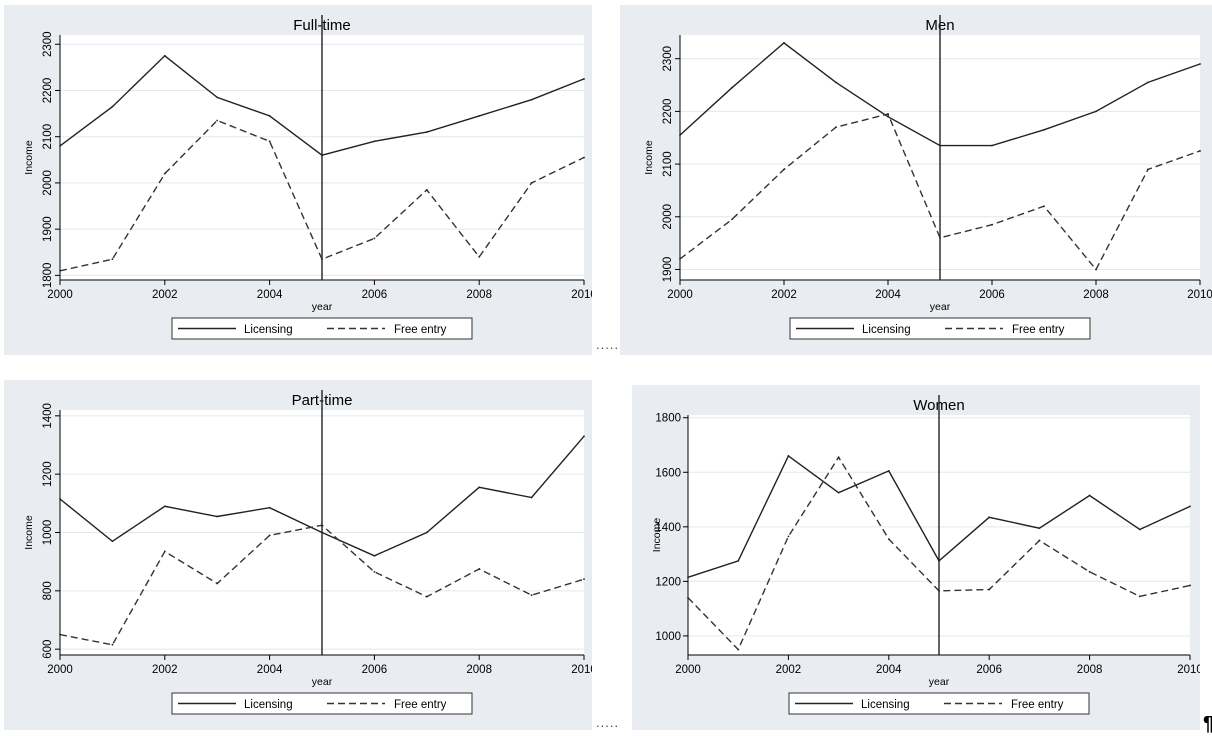 The height and width of the screenshot is (736, 1212). I want to click on y-tick-label: 600, so click(48, 649).